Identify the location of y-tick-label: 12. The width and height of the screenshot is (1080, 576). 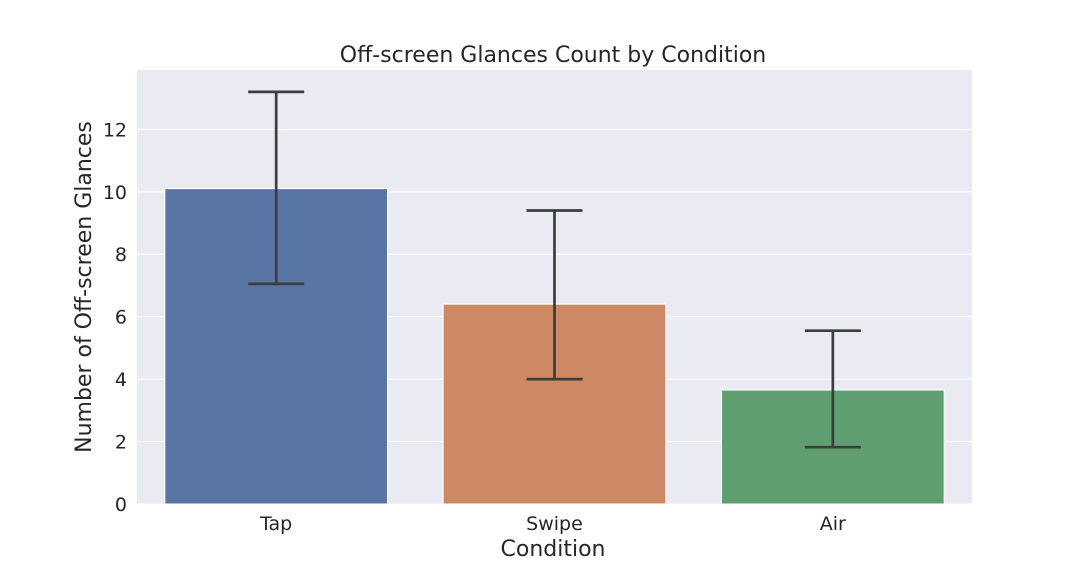
(115, 130).